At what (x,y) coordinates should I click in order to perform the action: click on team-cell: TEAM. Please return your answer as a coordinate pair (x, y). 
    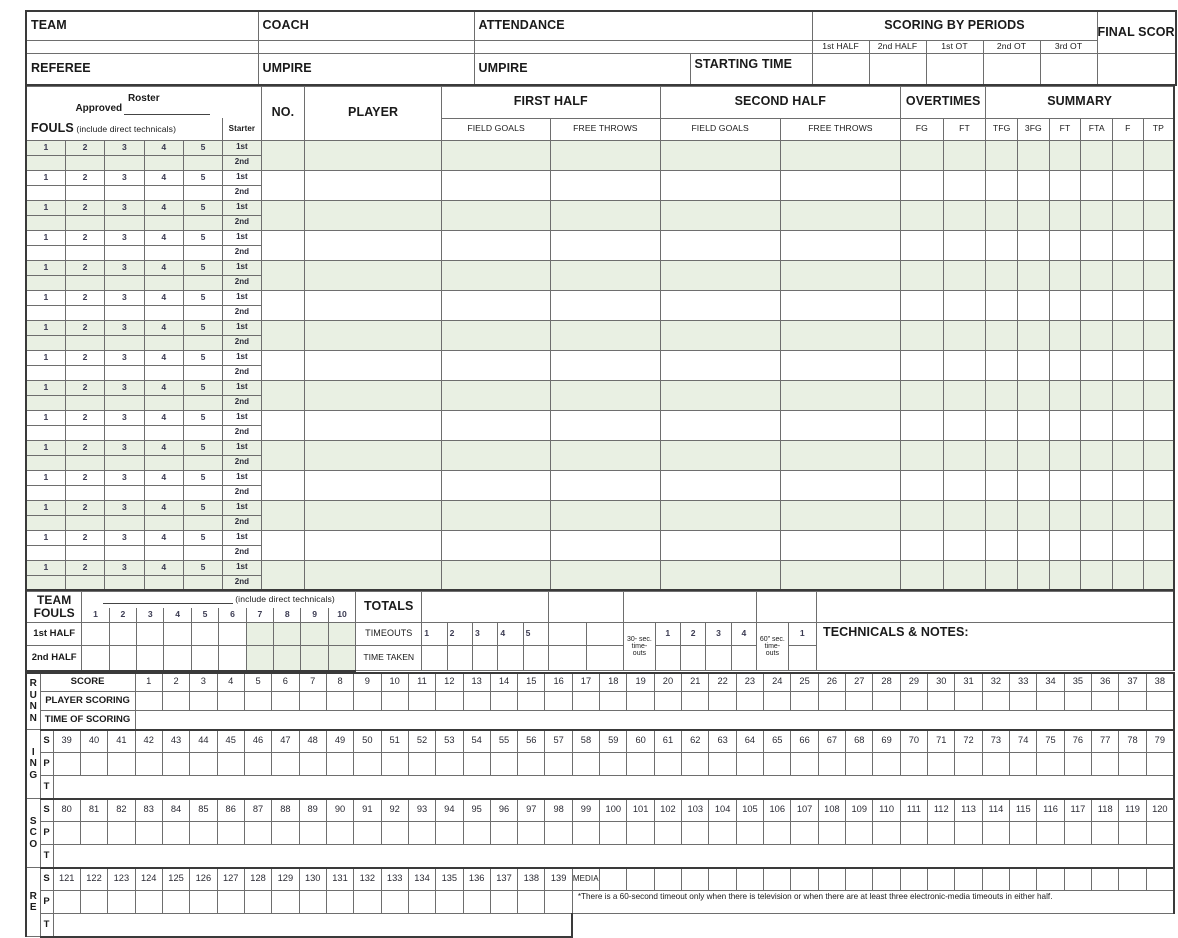
    Looking at the image, I should click on (142, 25).